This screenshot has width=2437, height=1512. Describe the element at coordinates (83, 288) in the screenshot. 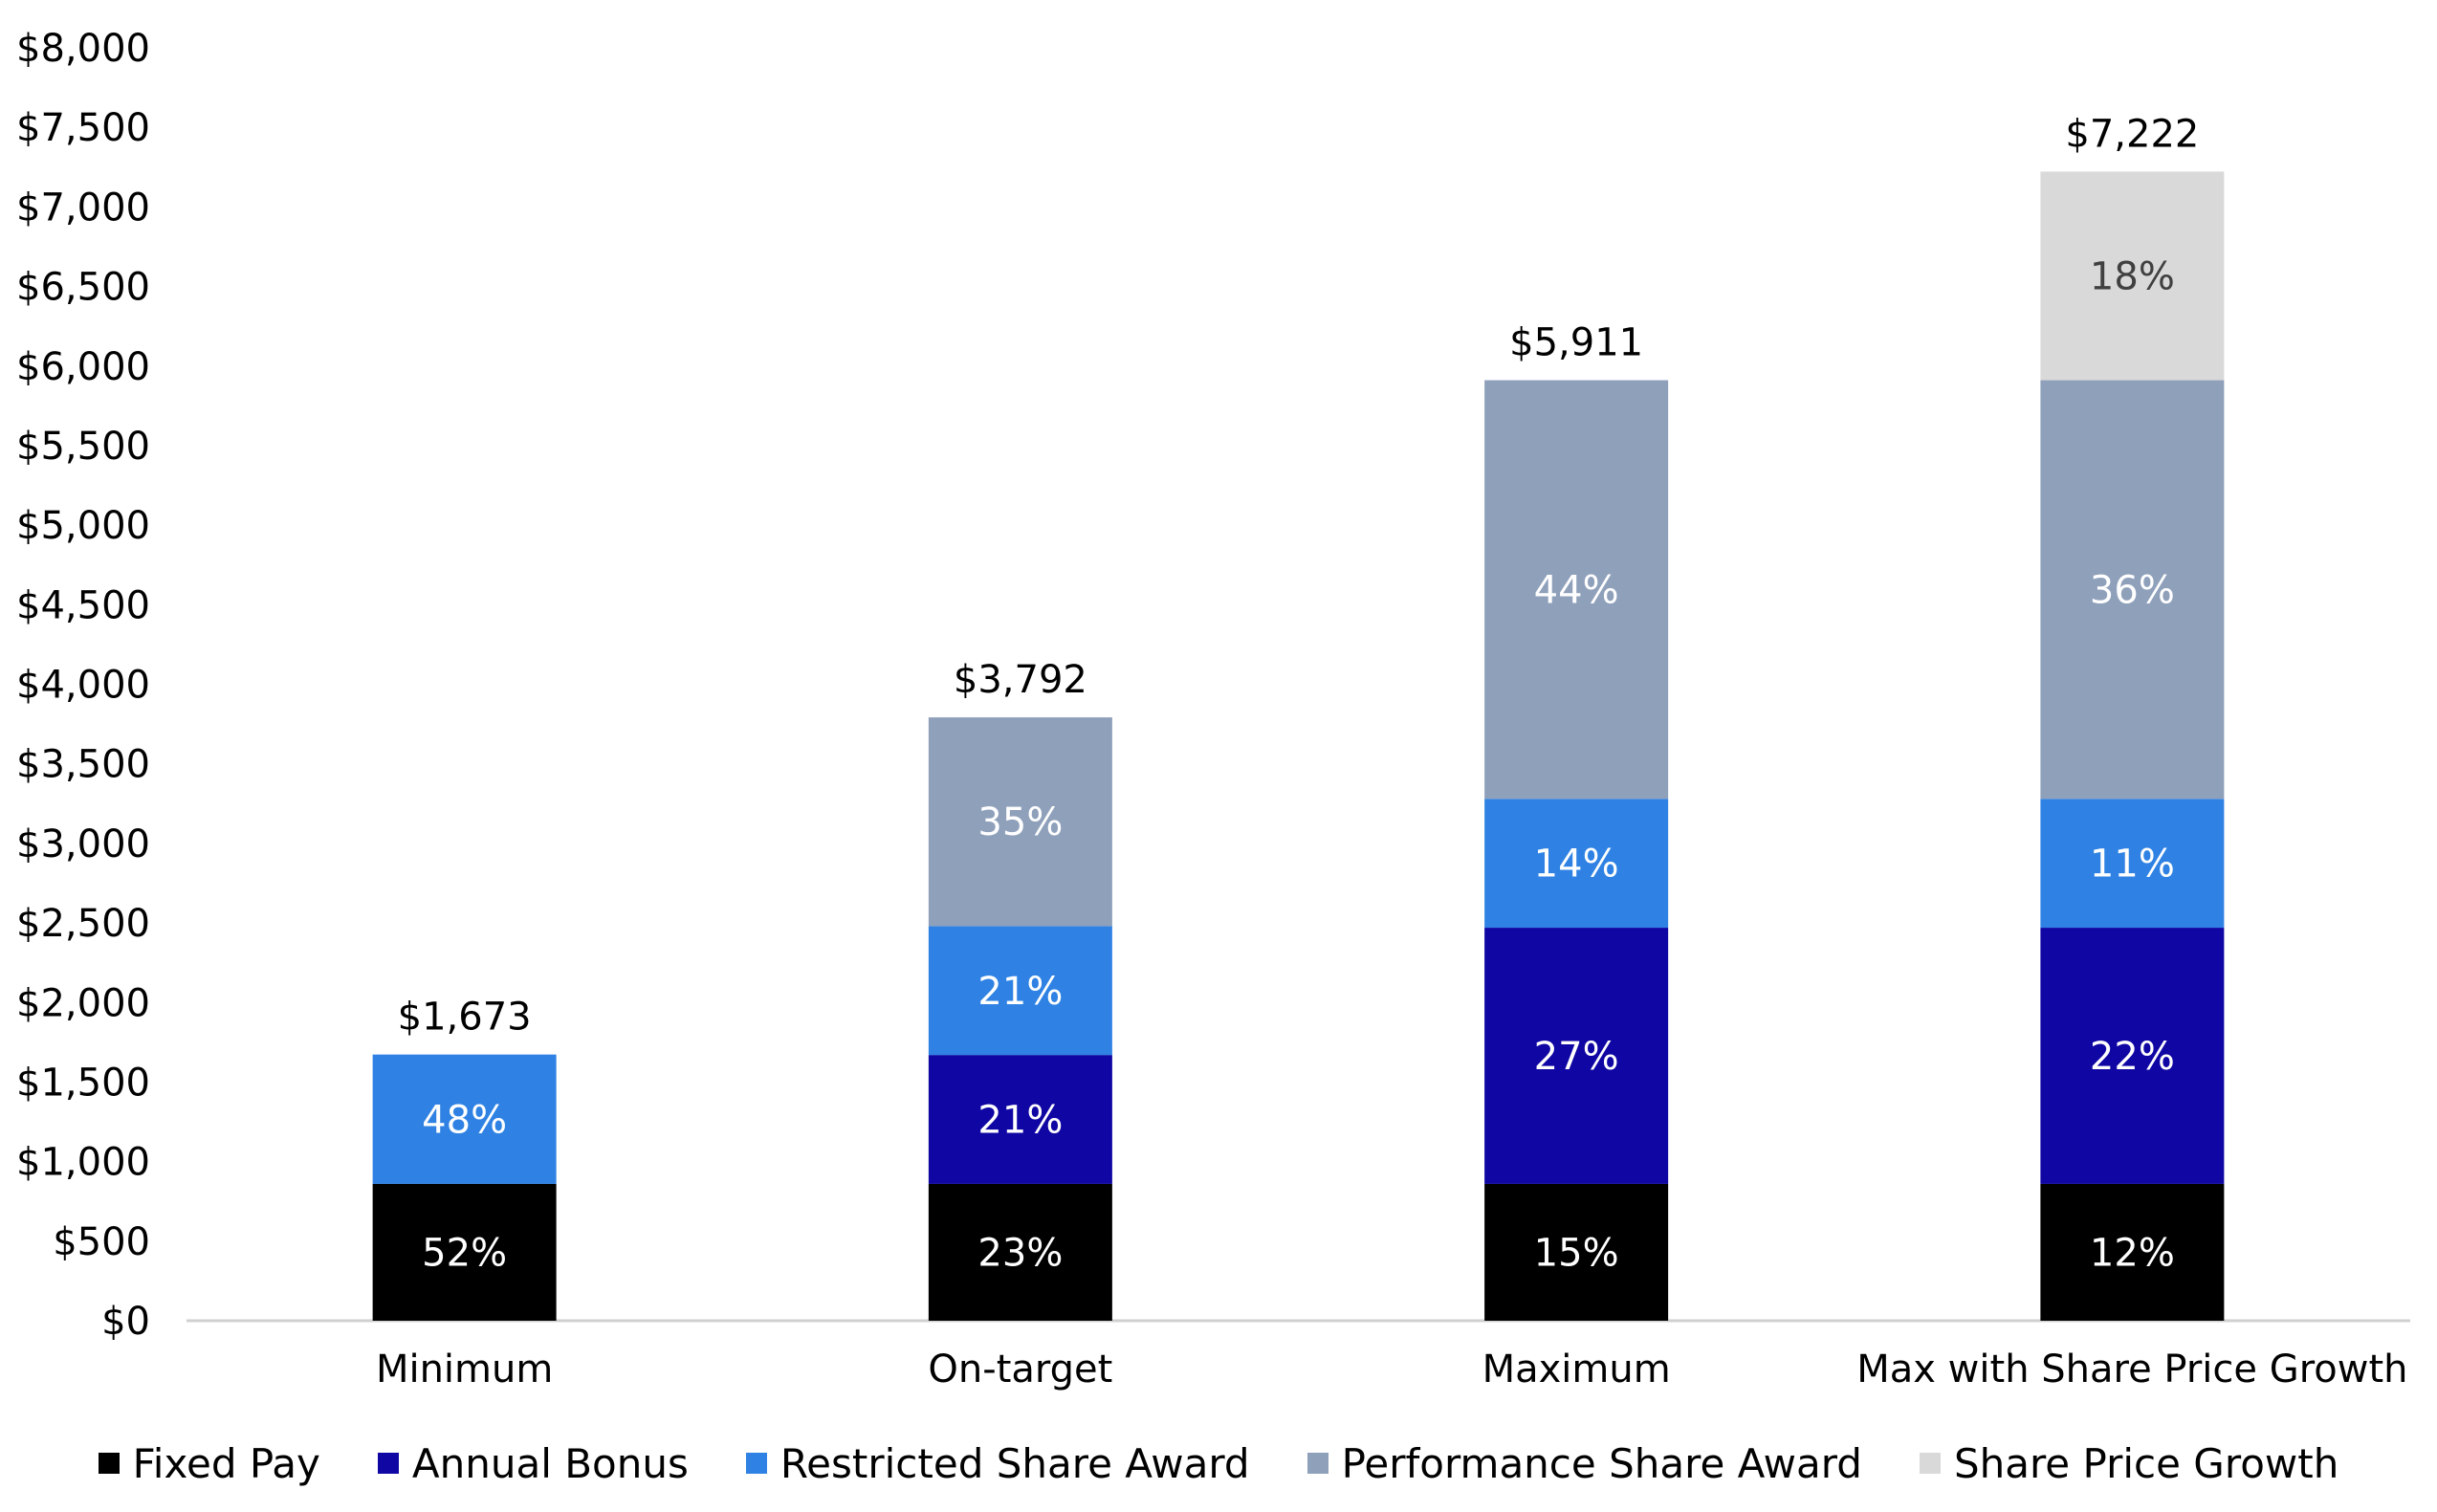

I see `y-tick-label: $6,500` at that location.